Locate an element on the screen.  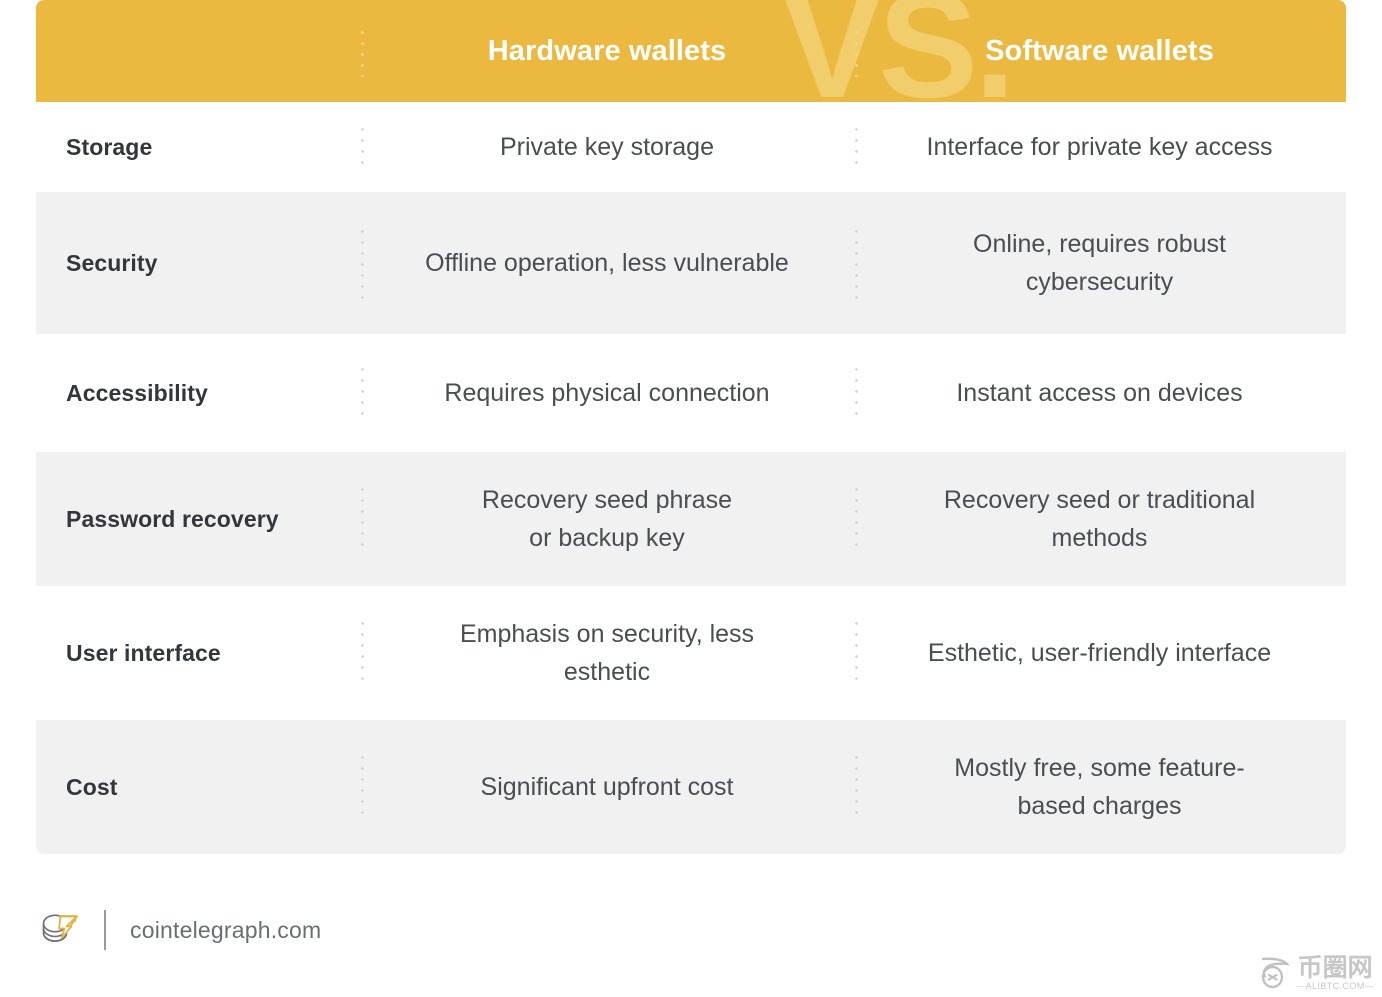
row-label: User interface is located at coordinates (143, 652).